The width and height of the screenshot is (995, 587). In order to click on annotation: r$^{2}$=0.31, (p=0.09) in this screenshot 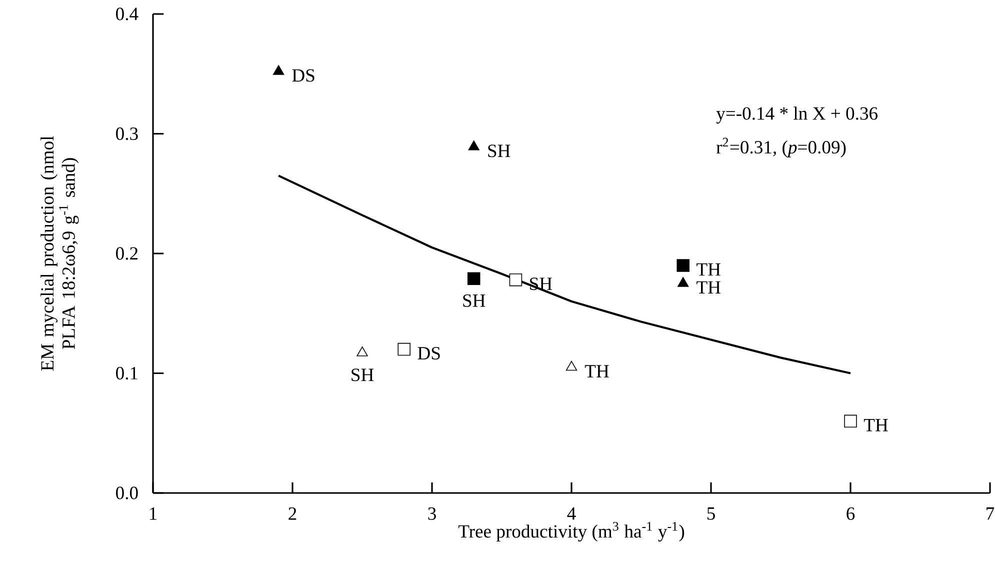, I will do `click(781, 148)`.